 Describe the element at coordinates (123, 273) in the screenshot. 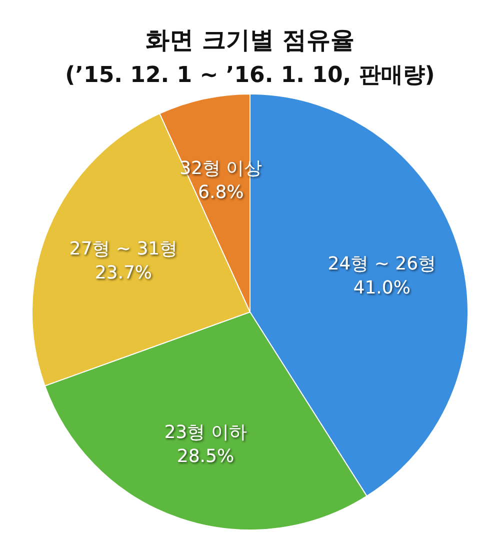

I see `data-label: 23.7%` at that location.